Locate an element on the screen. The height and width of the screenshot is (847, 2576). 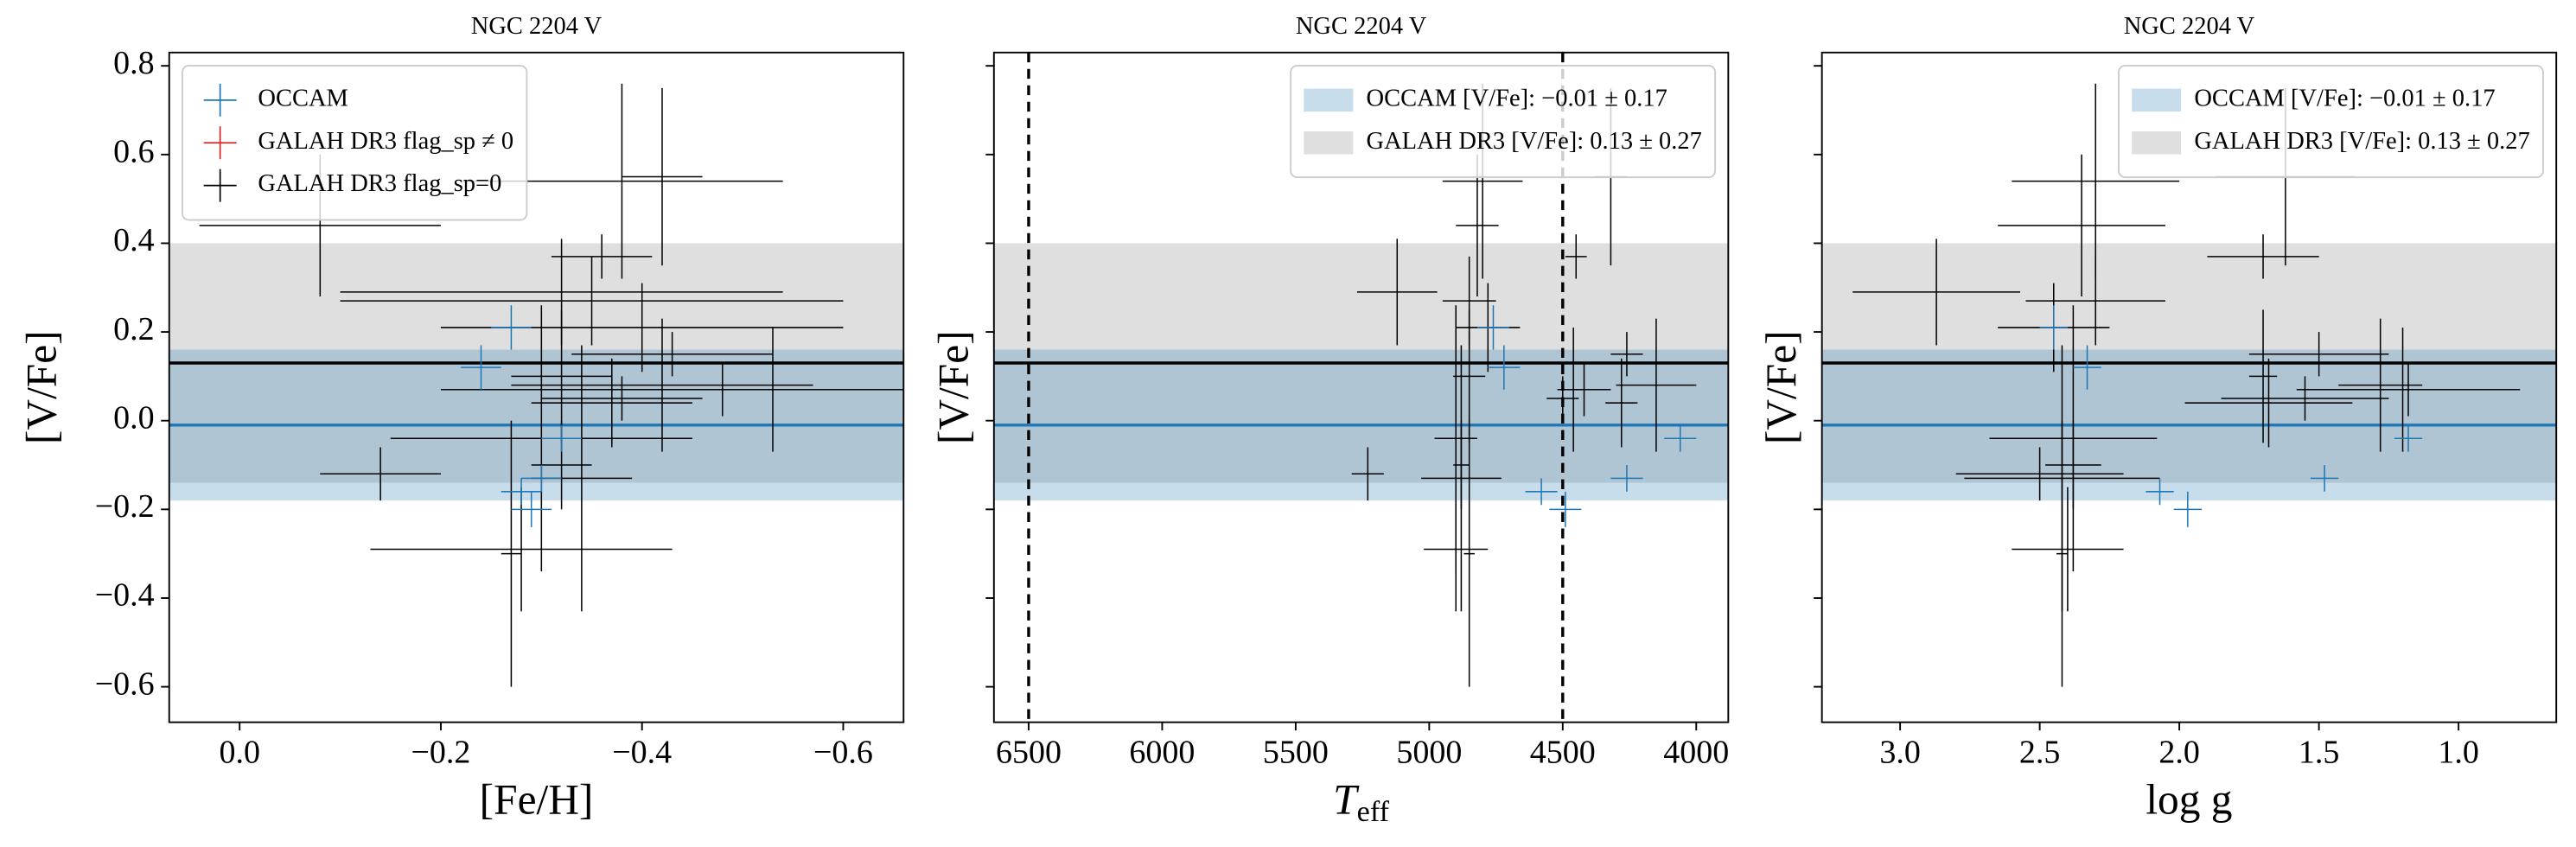
x-tick-label: 4500 is located at coordinates (1563, 752).